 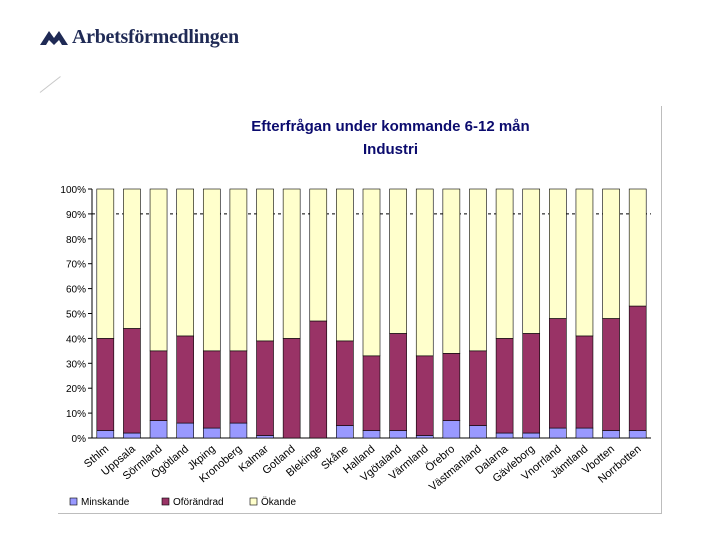 I want to click on y-tick-label: 60%, so click(x=76, y=290).